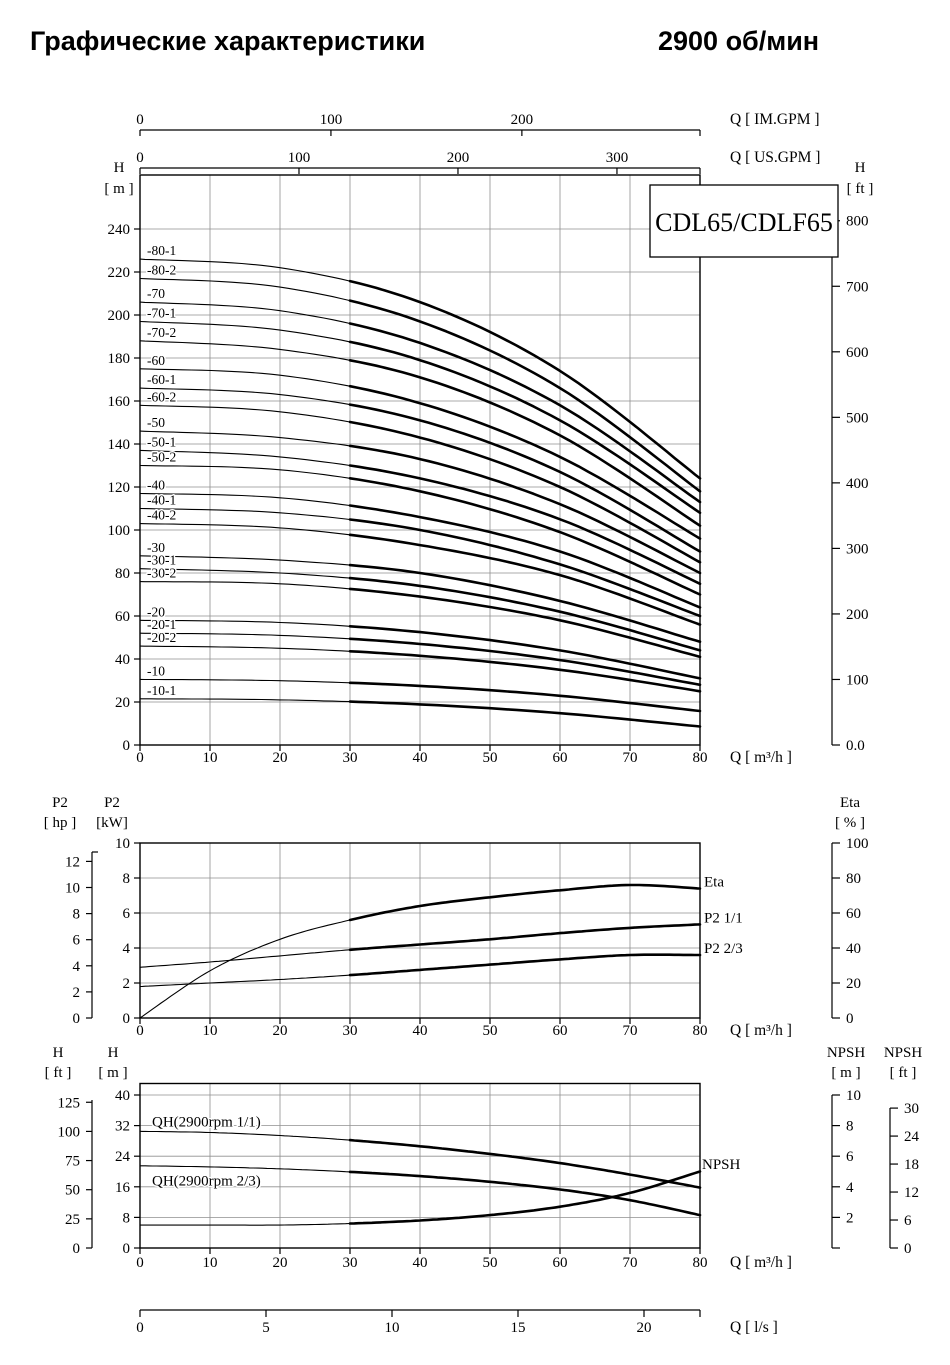 This screenshot has width=950, height=1365. I want to click on curve--10-bold, so click(525, 697).